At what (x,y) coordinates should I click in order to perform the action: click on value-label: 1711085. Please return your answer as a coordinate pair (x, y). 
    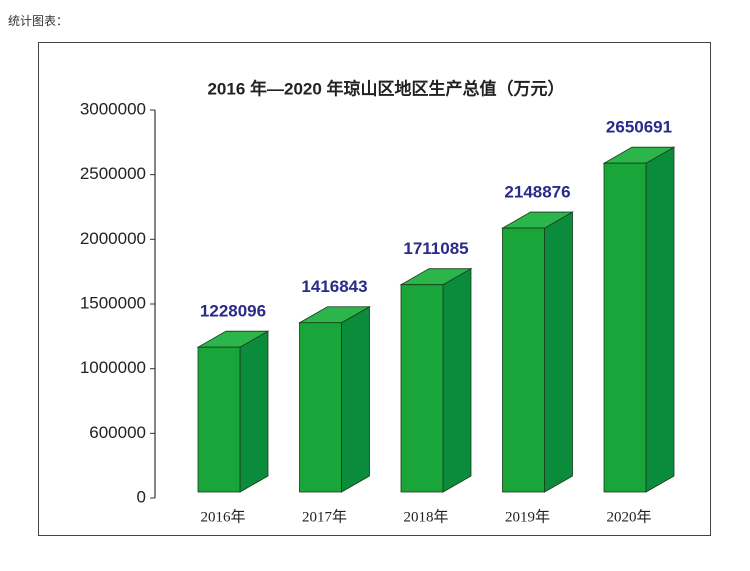
    Looking at the image, I should click on (435, 248).